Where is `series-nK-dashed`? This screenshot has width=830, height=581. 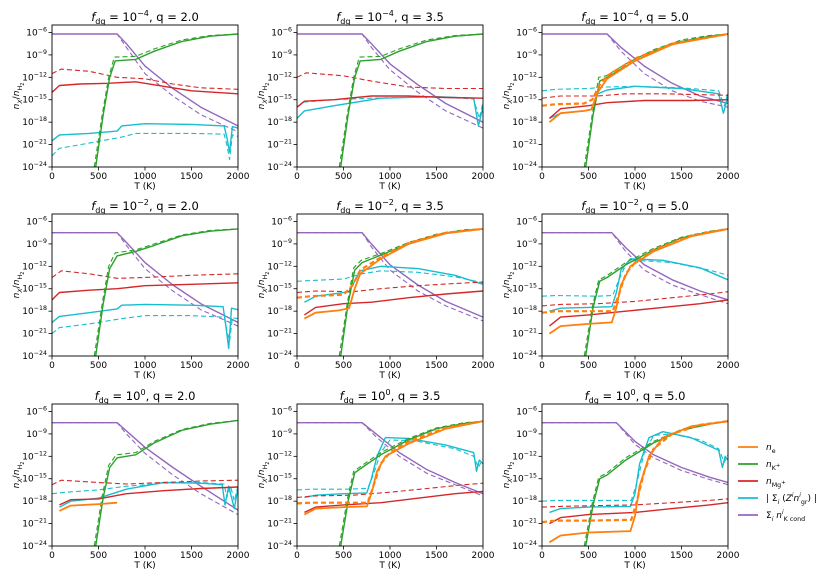 series-nK-dashed is located at coordinates (165, 482).